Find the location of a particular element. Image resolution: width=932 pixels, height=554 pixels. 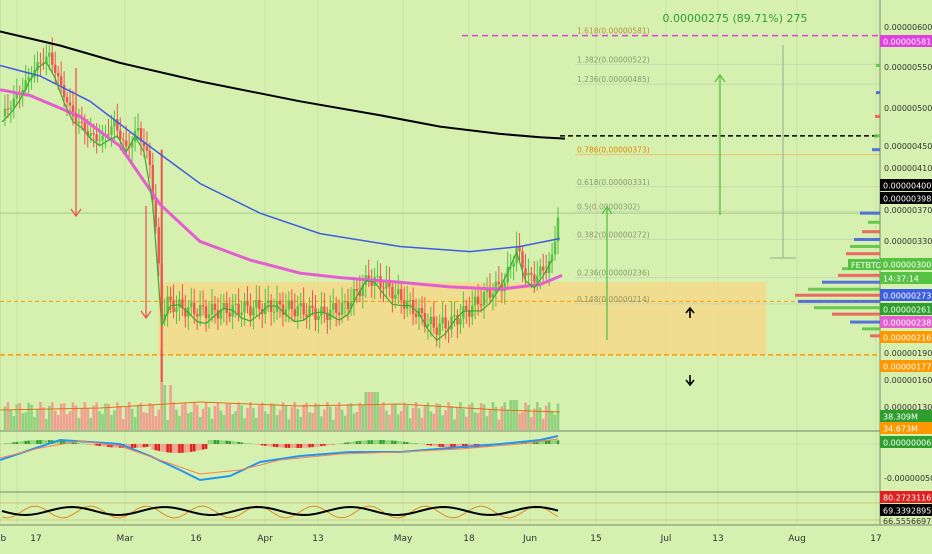

price-tick-label: 0.00000600 is located at coordinates (908, 27).